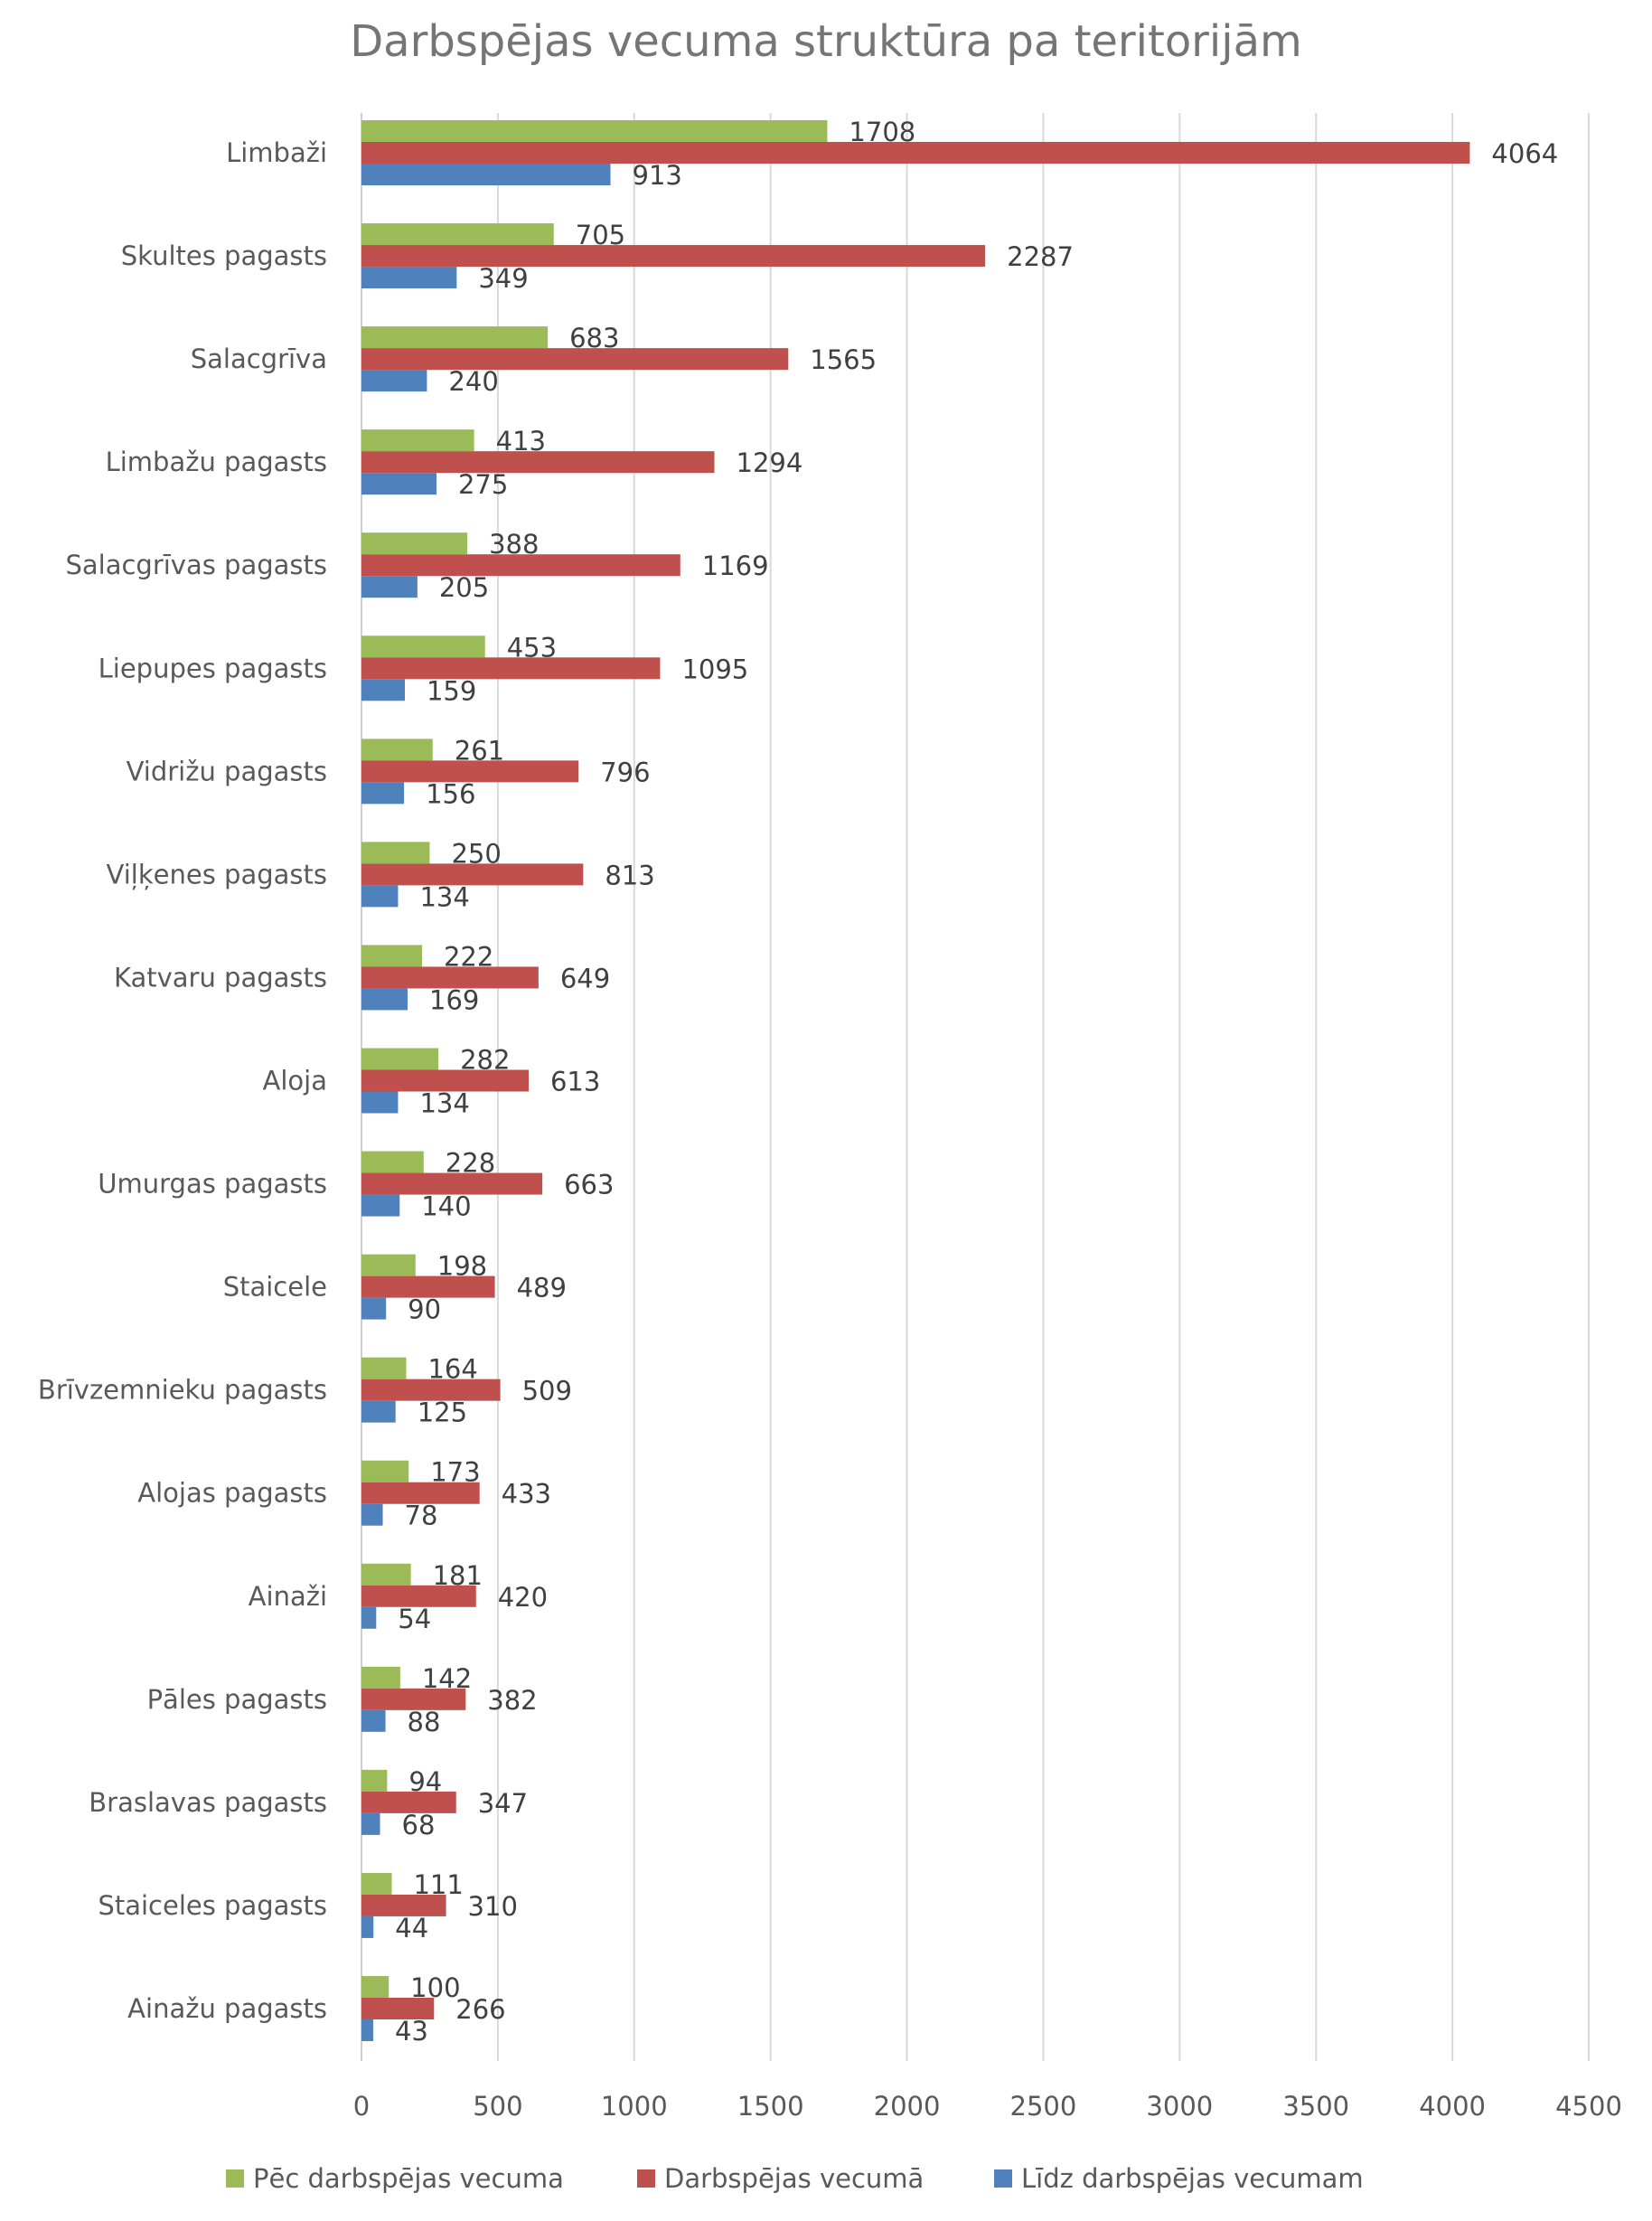 The width and height of the screenshot is (1652, 2221). Describe the element at coordinates (212, 1184) in the screenshot. I see `category-label: Umurgas pagasts` at that location.